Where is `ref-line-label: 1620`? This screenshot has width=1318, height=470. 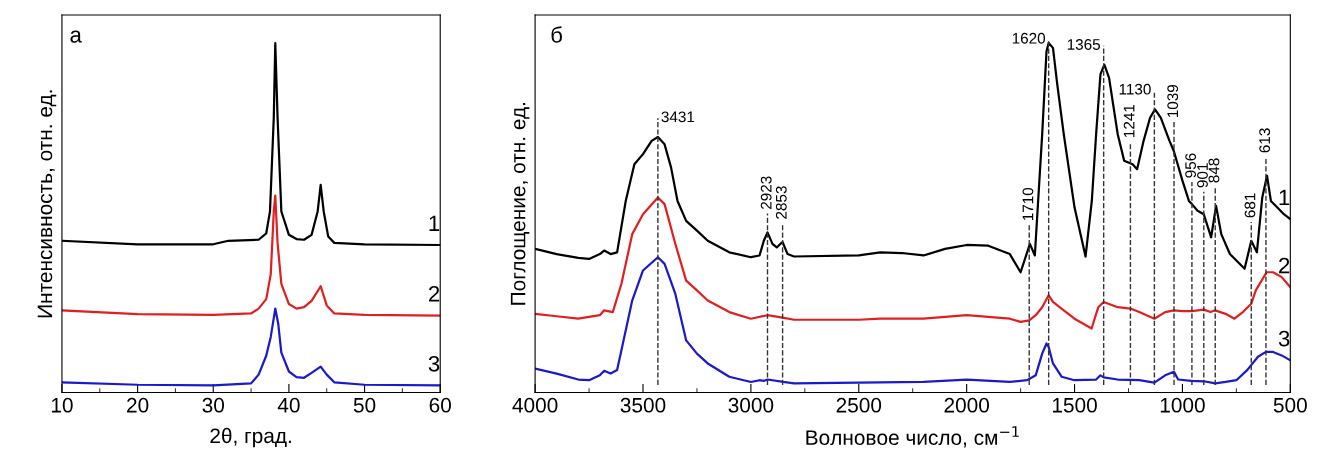
ref-line-label: 1620 is located at coordinates (1029, 38).